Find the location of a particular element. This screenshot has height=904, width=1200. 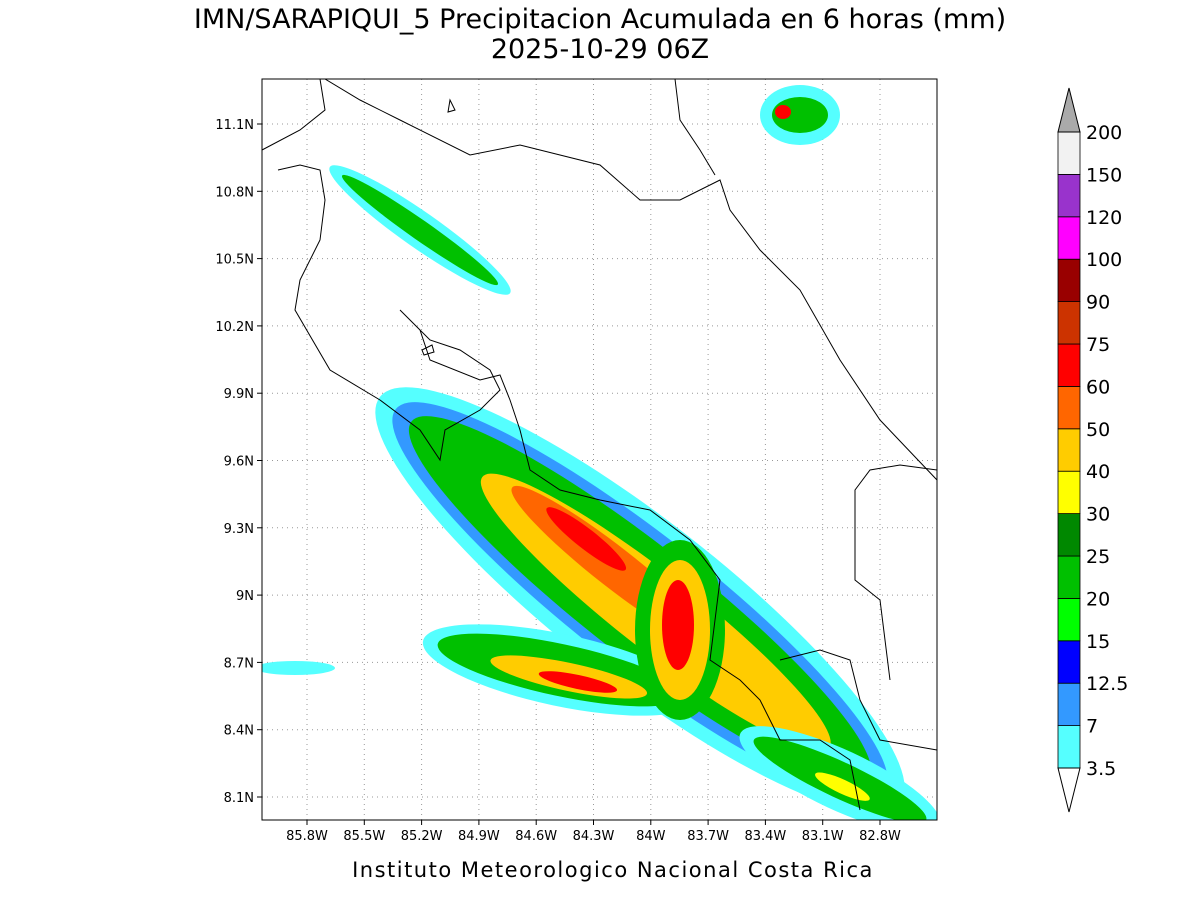

colorbar-label: 200 is located at coordinates (1104, 133).